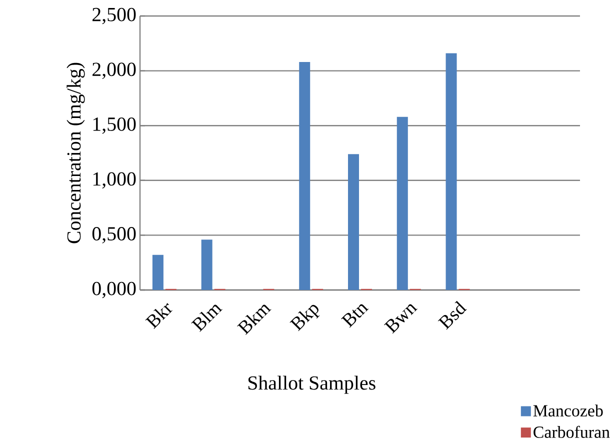 Image resolution: width=615 pixels, height=444 pixels. Describe the element at coordinates (206, 318) in the screenshot. I see `x-tick-label: Blm` at that location.